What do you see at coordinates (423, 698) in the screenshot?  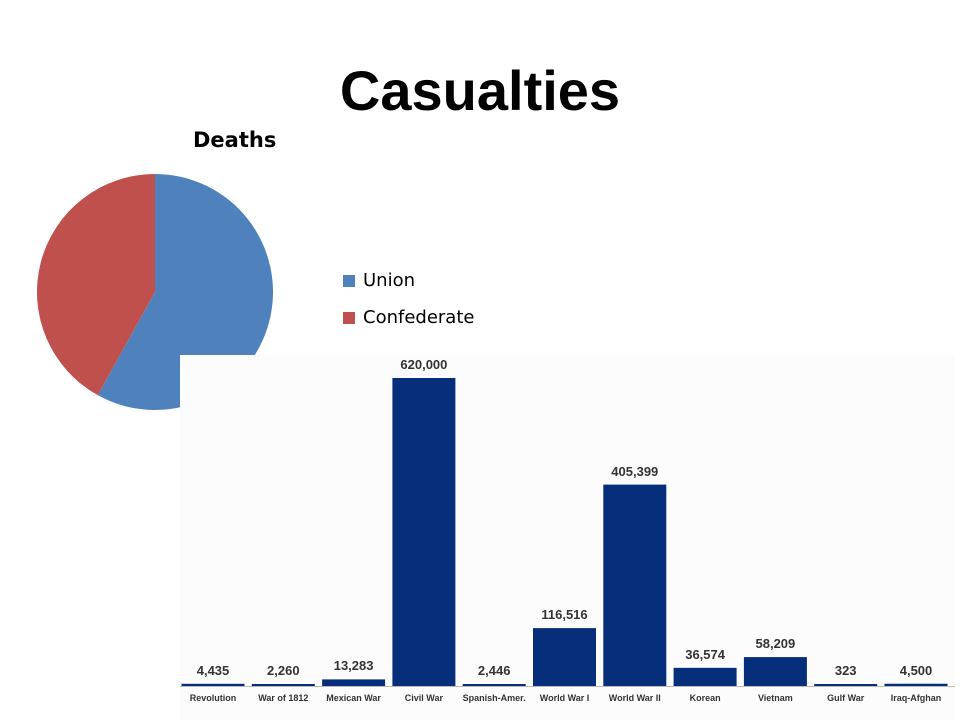 I see `bar-category-label: Civil War` at bounding box center [423, 698].